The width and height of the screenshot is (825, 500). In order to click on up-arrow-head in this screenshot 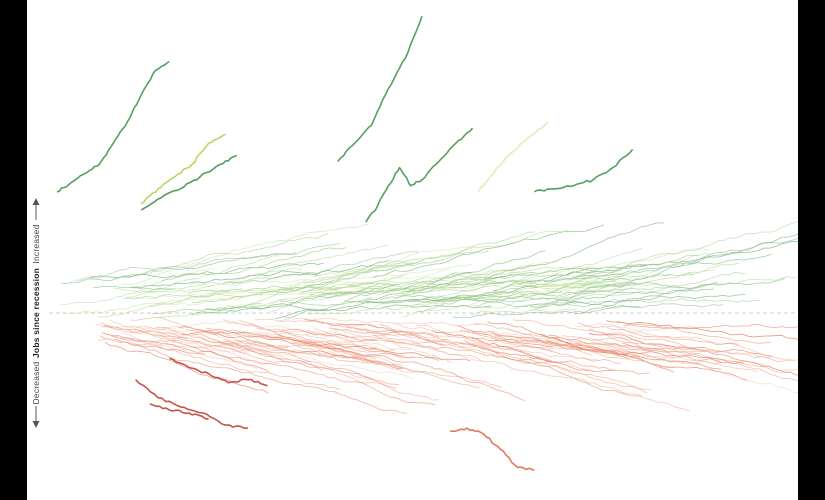, I will do `click(36, 201)`.